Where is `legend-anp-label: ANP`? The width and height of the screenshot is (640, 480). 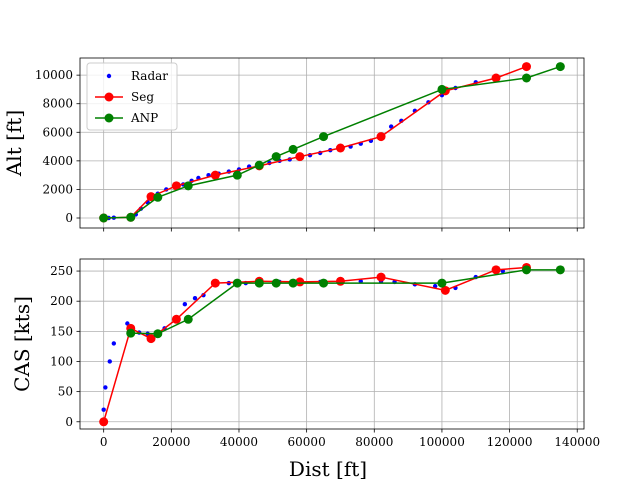 legend-anp-label: ANP is located at coordinates (144, 118).